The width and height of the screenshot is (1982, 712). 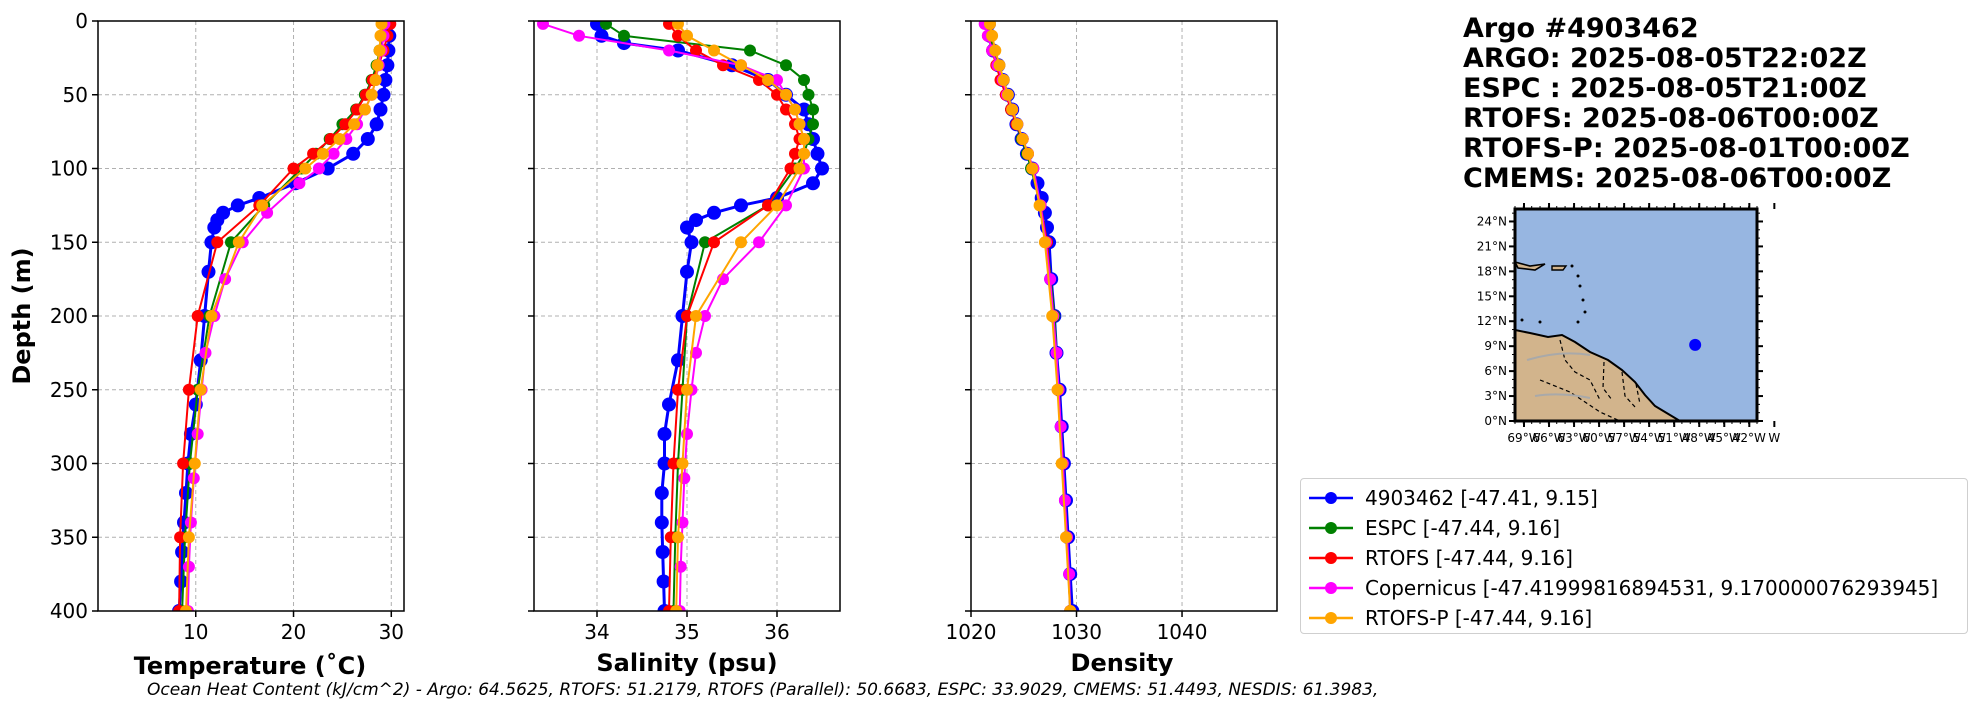 I want to click on legend-item-espc: ESPC [-47.44, 9.16], so click(x=1637, y=528).